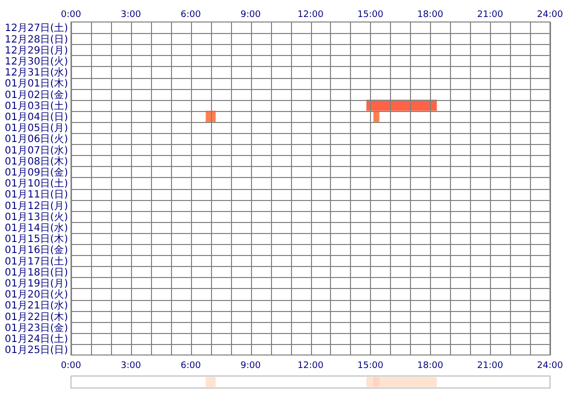  I want to click on y-tick-label: 12月31日(水), so click(36, 72).